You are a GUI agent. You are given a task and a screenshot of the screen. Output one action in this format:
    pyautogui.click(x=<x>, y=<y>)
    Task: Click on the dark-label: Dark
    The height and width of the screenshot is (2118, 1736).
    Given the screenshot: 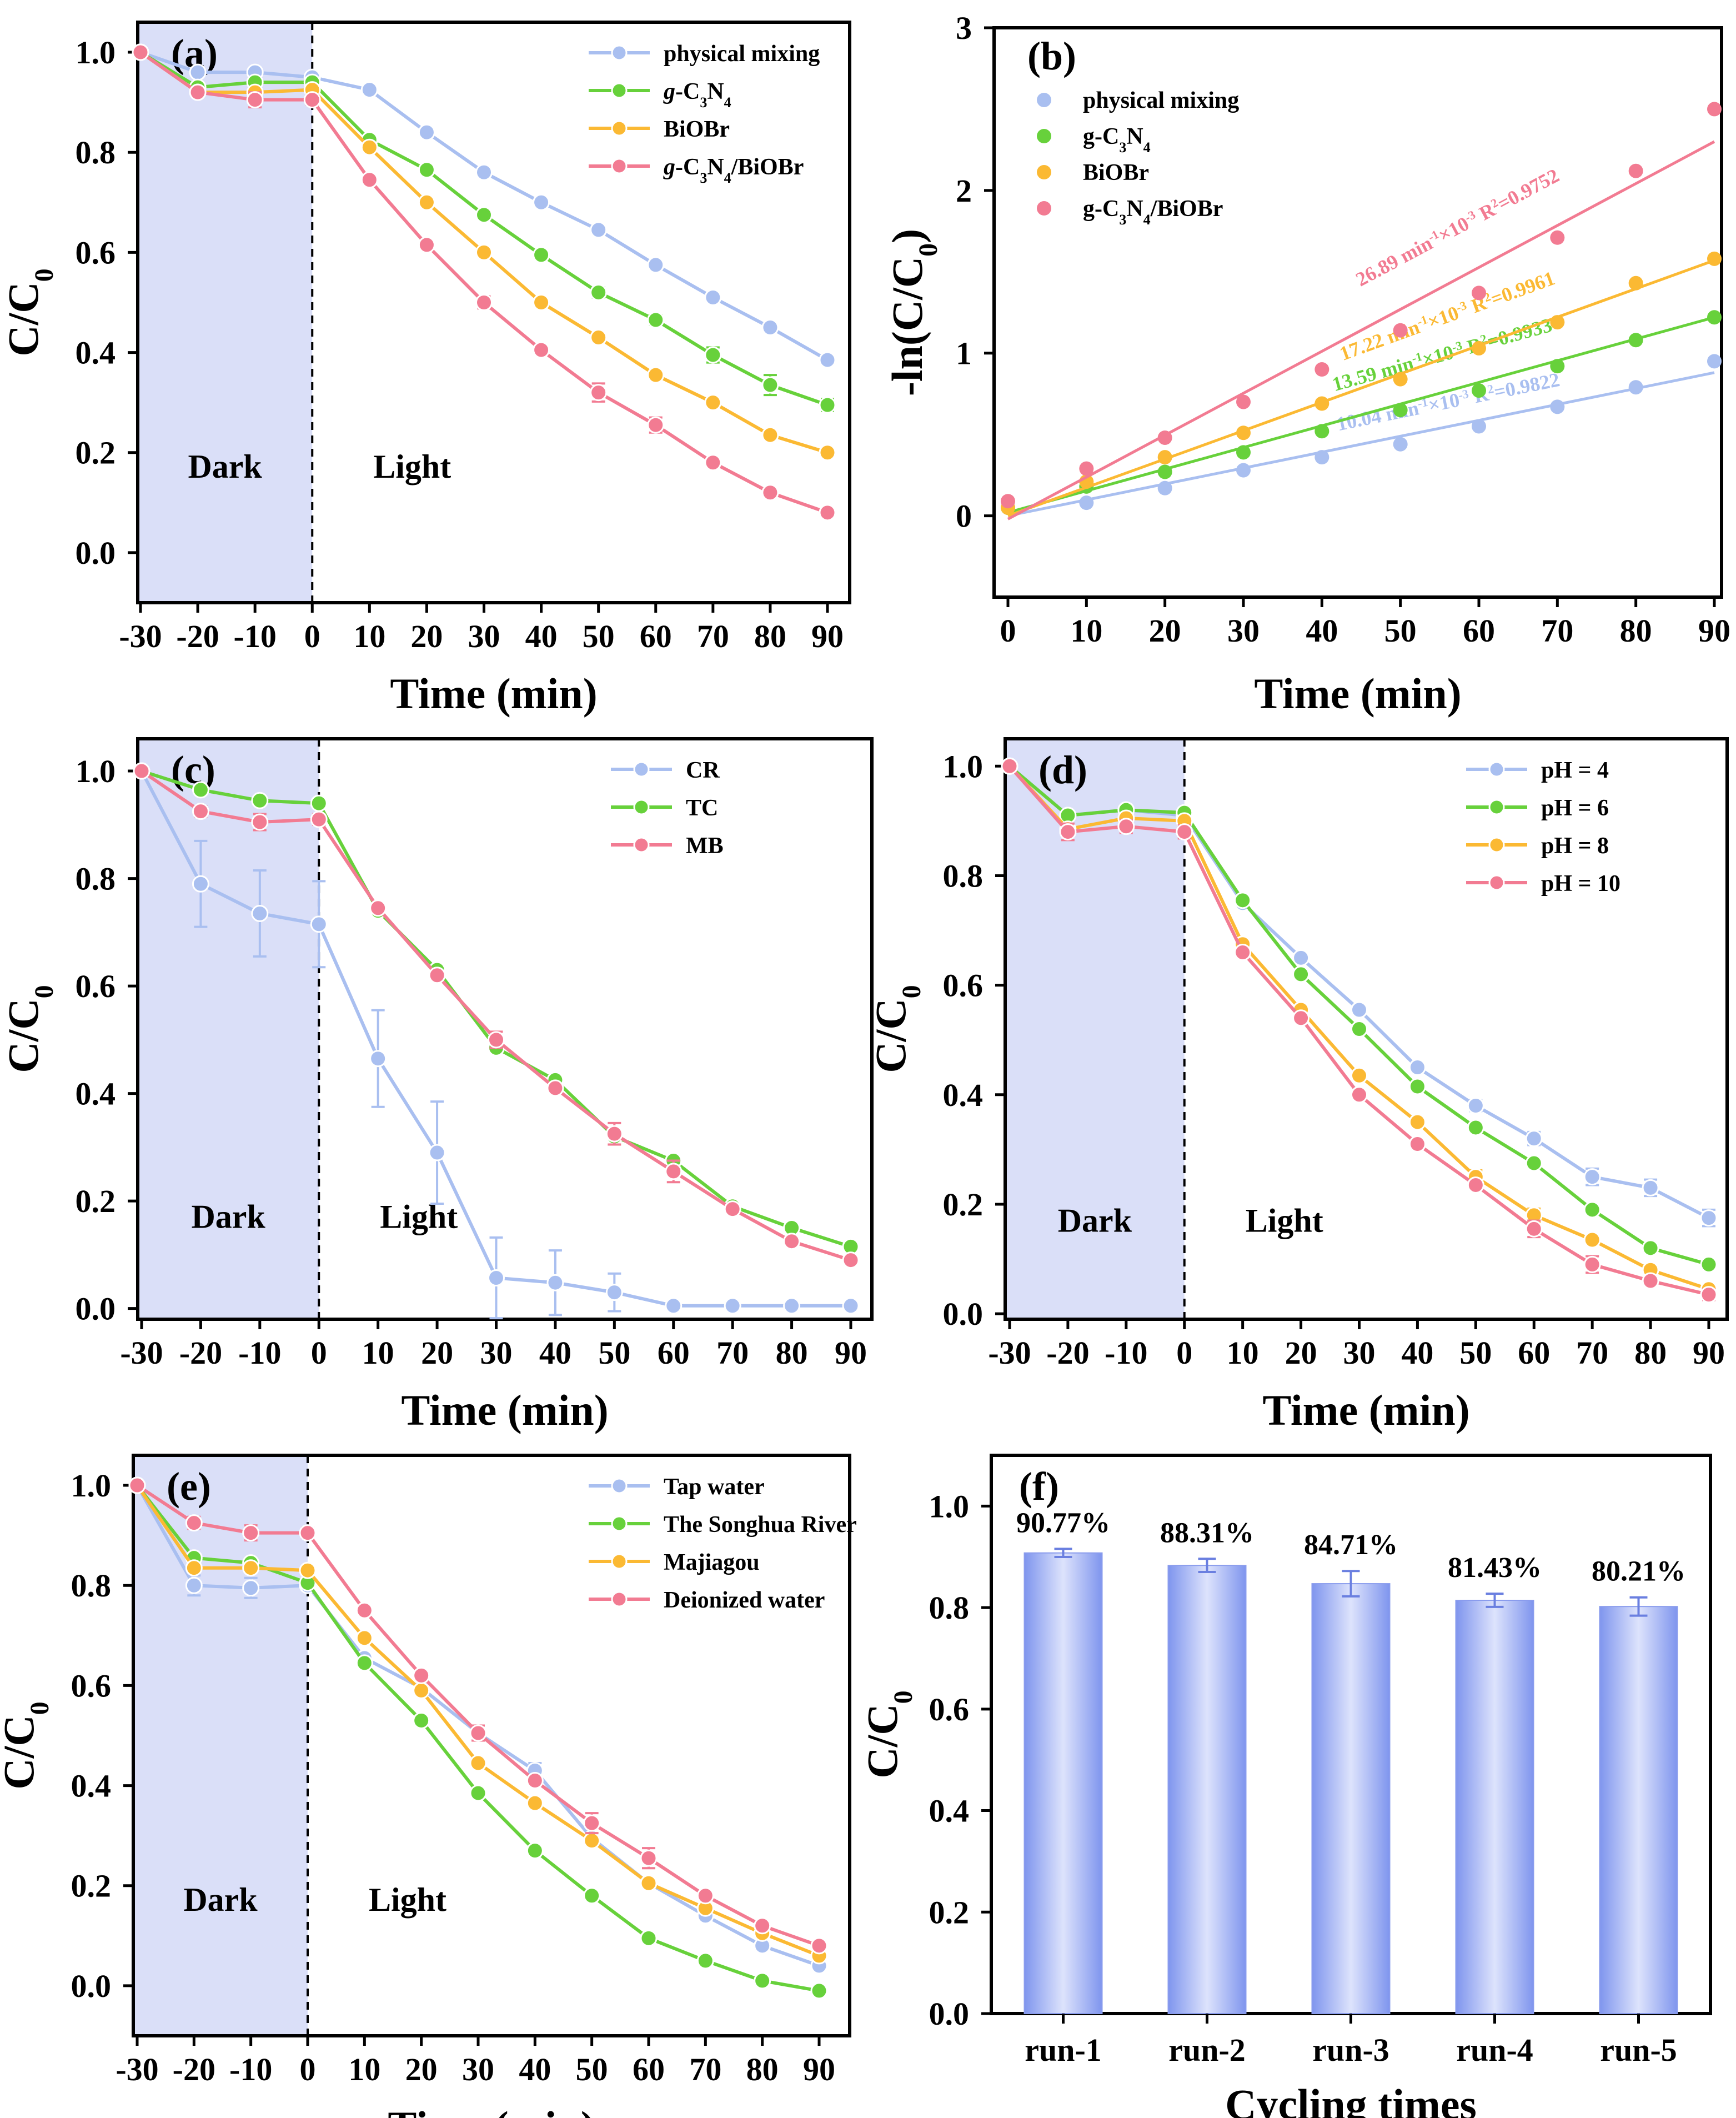 What is the action you would take?
    pyautogui.click(x=225, y=466)
    